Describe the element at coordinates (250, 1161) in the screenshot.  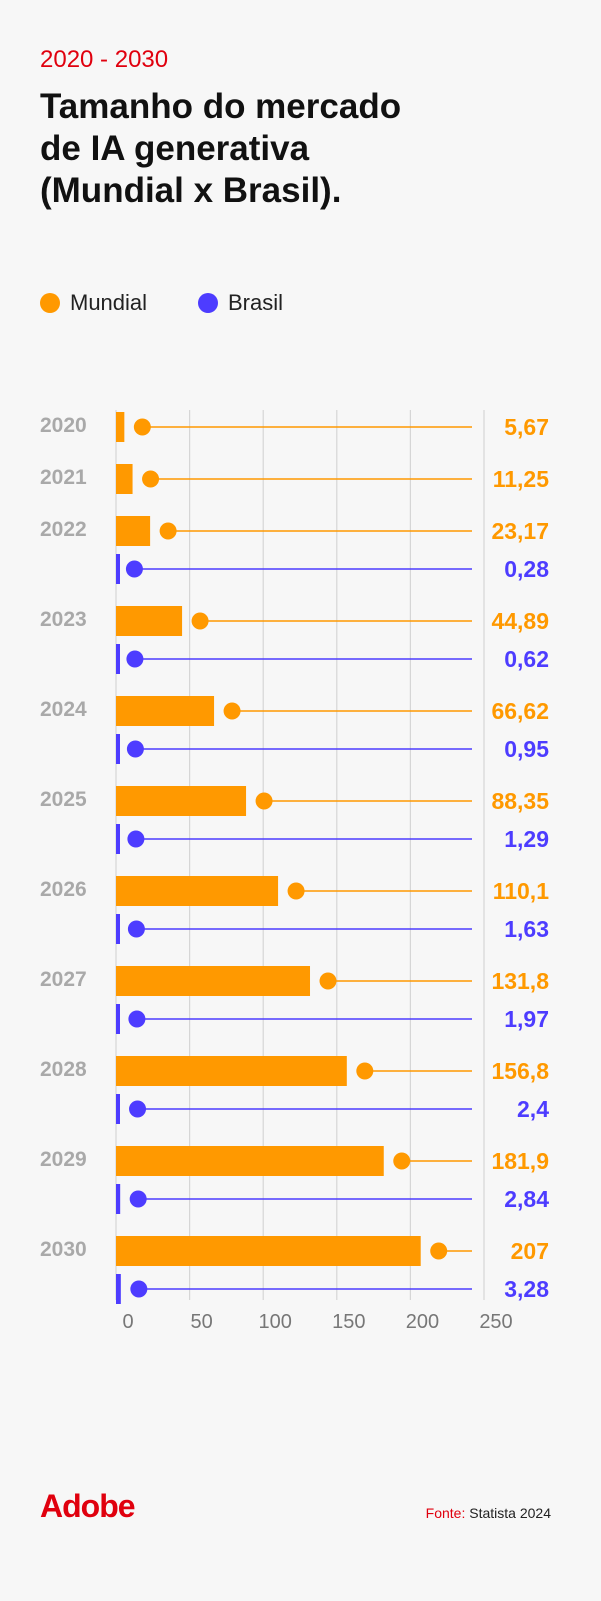
I see `bar-mundial-2029` at that location.